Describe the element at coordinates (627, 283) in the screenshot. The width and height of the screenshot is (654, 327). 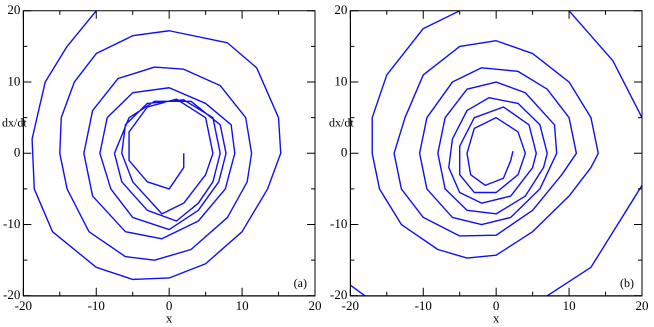
I see `annotation: (b)` at that location.